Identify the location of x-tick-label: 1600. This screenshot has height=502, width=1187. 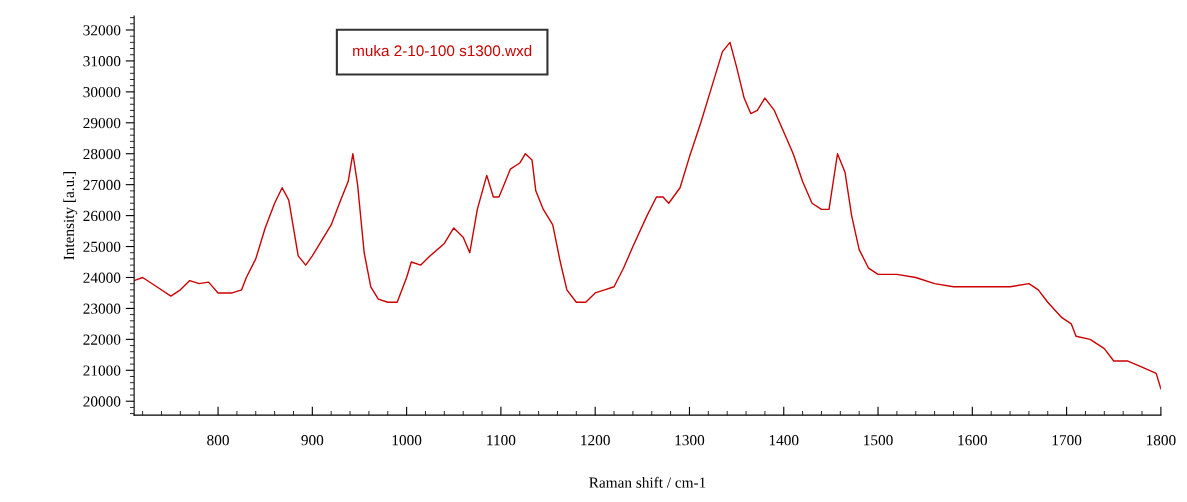
(973, 440).